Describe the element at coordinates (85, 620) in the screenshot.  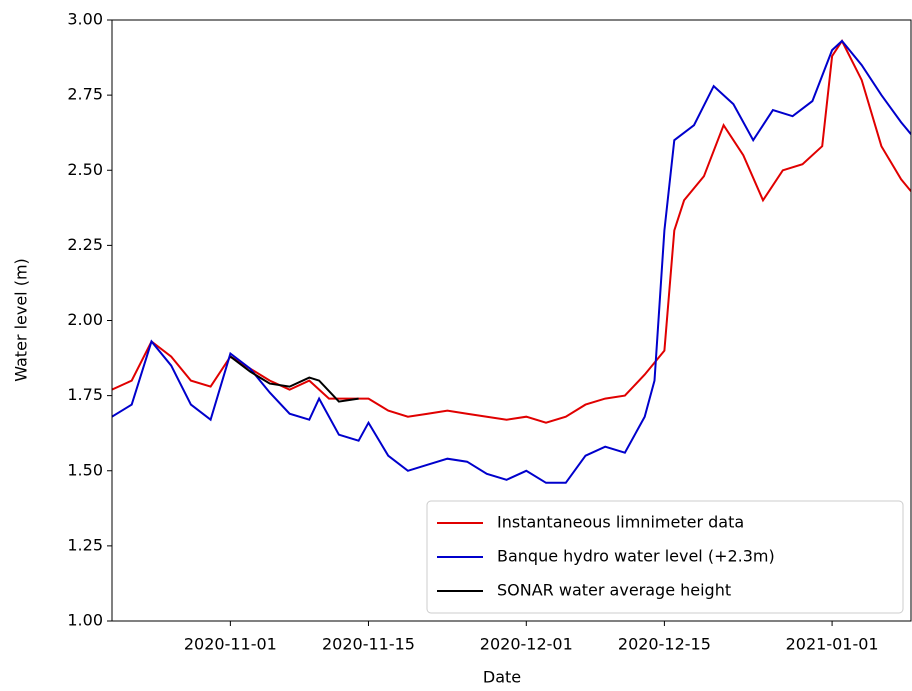
I see `y-tick-label: 1.00` at that location.